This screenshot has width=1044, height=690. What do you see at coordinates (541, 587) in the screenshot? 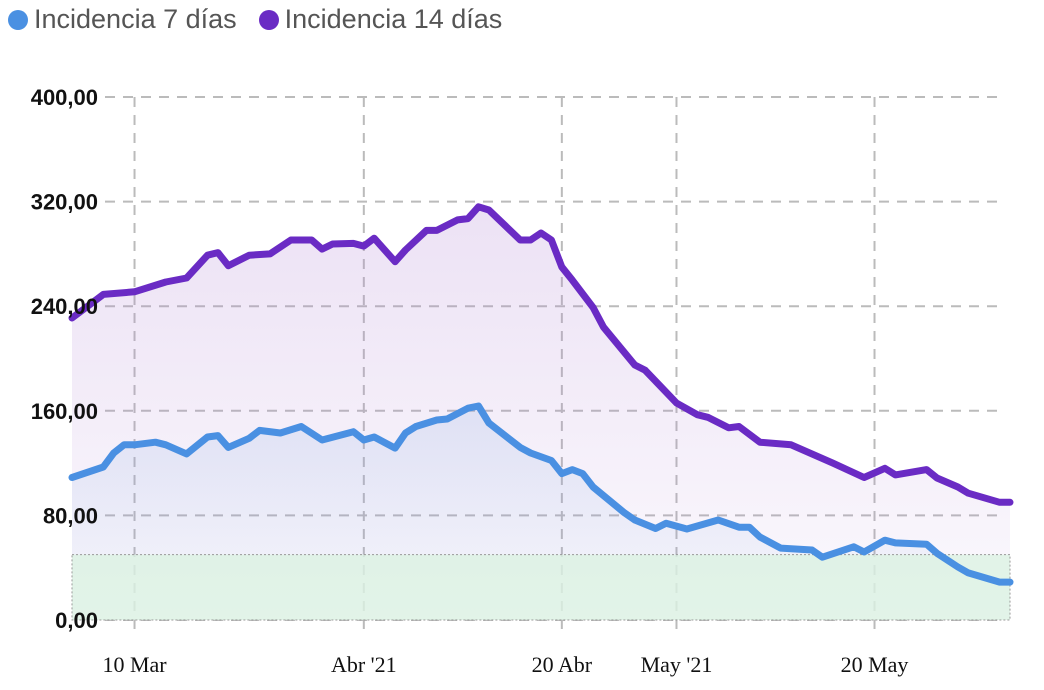
I see `threshold-band` at bounding box center [541, 587].